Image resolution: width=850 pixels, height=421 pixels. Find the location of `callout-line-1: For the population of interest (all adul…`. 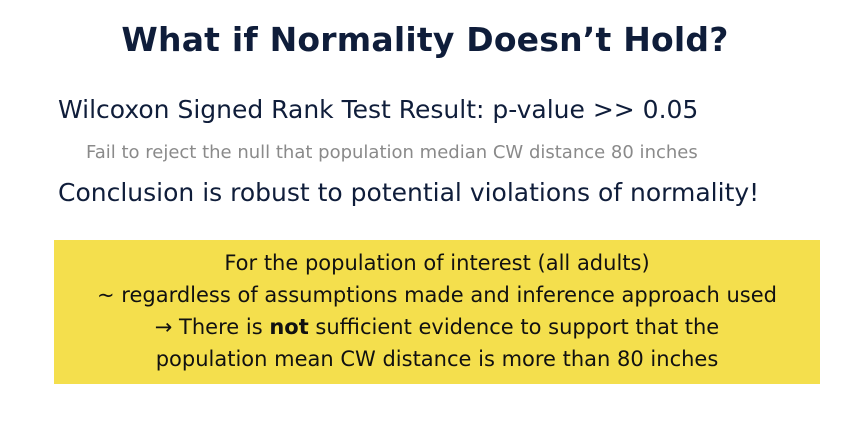

callout-line-1: For the population of interest (all adul… is located at coordinates (437, 263).